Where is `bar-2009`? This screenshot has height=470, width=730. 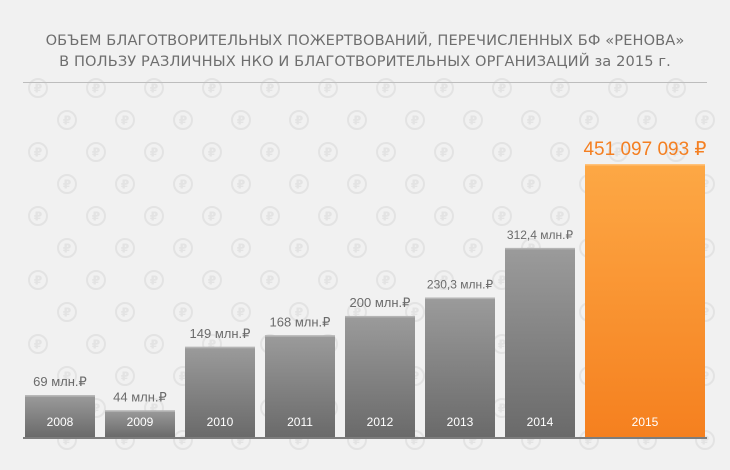 bar-2009 is located at coordinates (140, 423).